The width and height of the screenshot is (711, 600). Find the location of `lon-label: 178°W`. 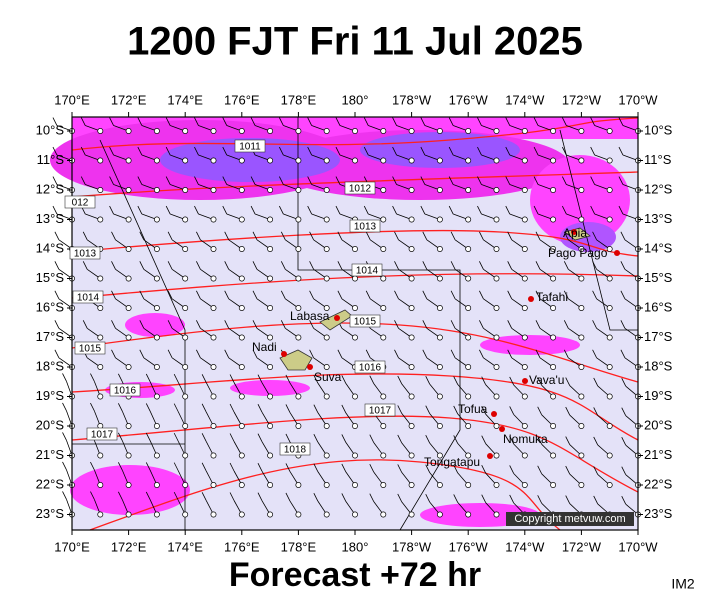

lon-label: 178°W is located at coordinates (412, 546).